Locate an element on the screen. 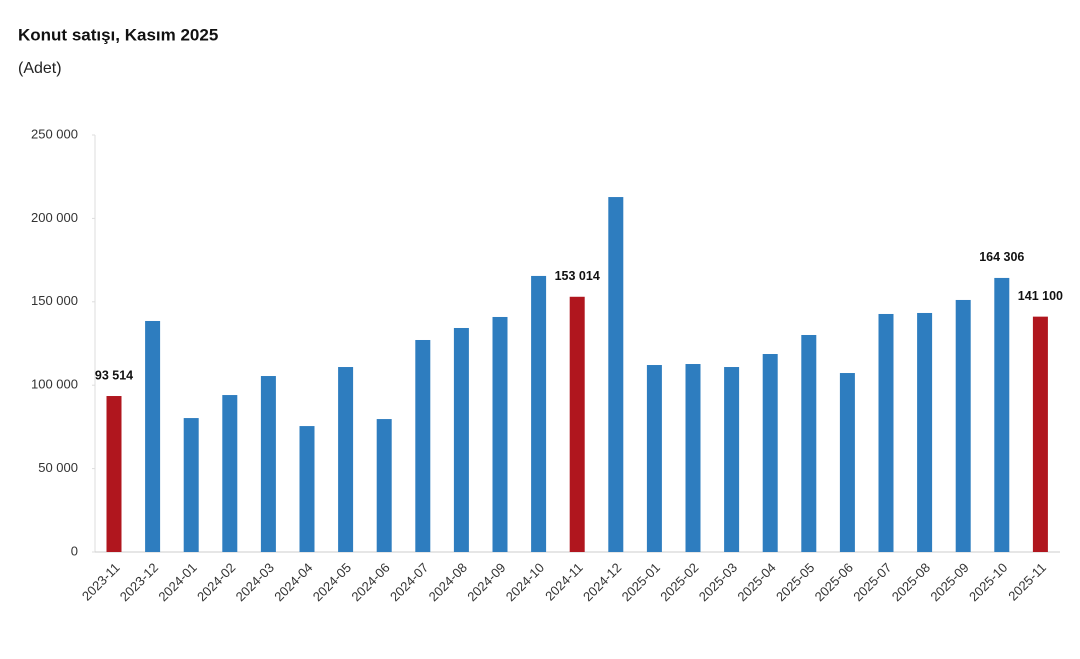 This screenshot has width=1080, height=659. y-tick-label: 200 000 is located at coordinates (54, 217).